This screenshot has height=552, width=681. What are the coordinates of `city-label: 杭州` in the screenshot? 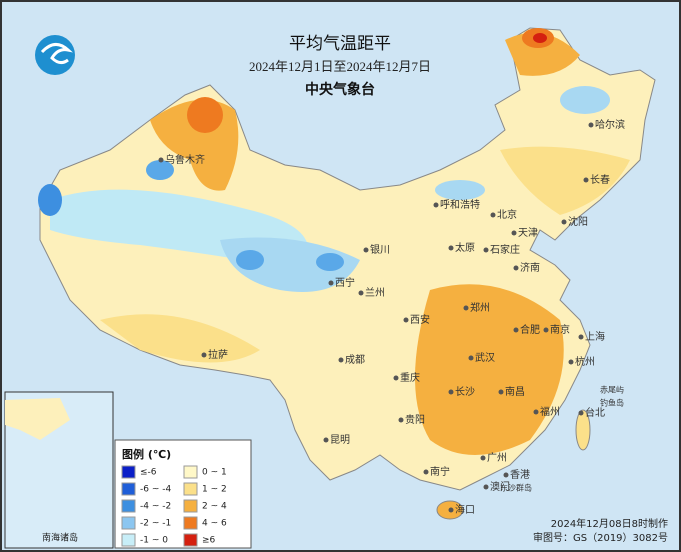 It's located at (585, 361).